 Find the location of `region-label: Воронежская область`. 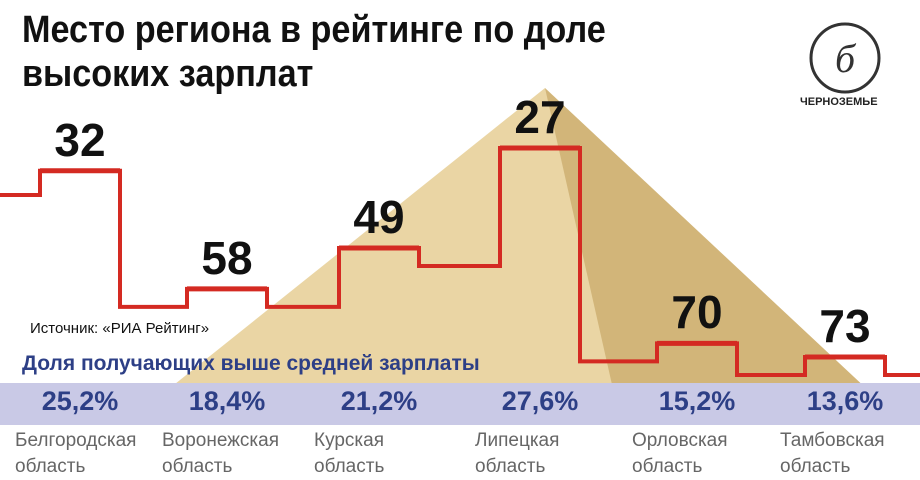

region-label: Воронежская область is located at coordinates (221, 453).